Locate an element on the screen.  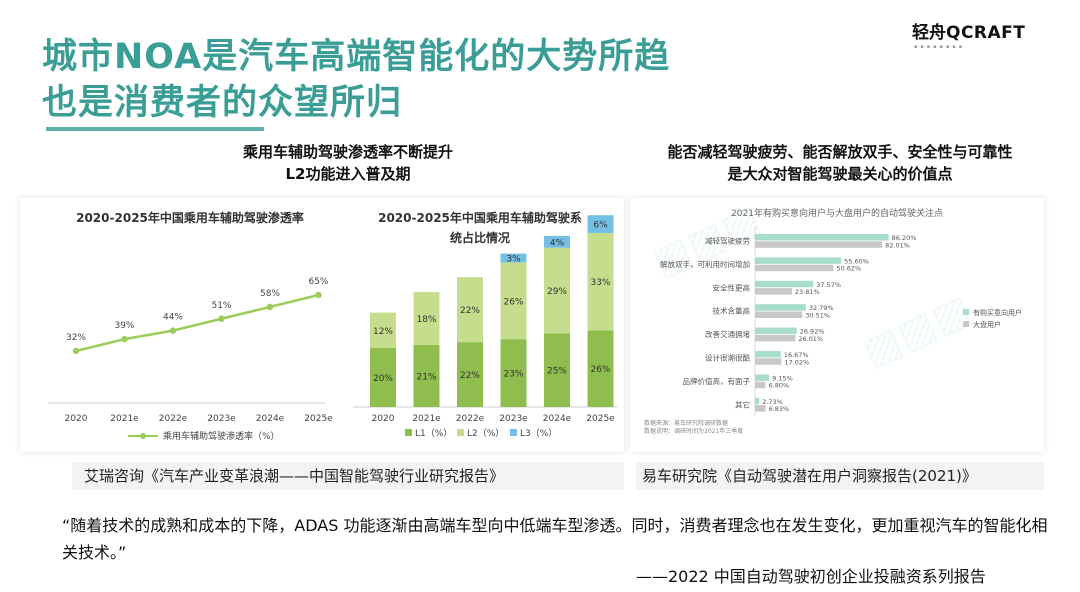
hbar-note-desc: 数据说明：调研时间为2021年三季度 is located at coordinates (694, 431).